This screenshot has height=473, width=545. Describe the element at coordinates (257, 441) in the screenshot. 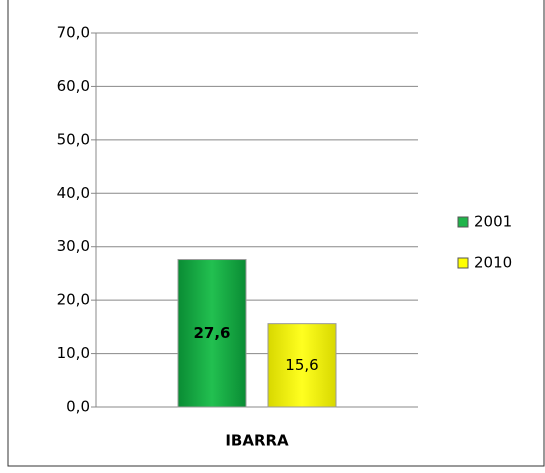

I see `x-tick-label: IBARRA` at that location.